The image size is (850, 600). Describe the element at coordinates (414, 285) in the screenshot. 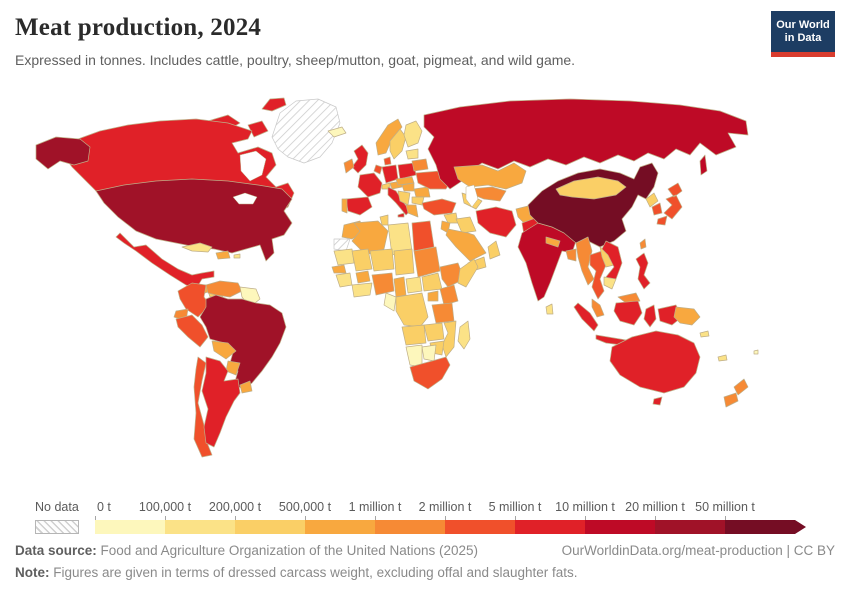

I see `country-central-african-republic` at that location.